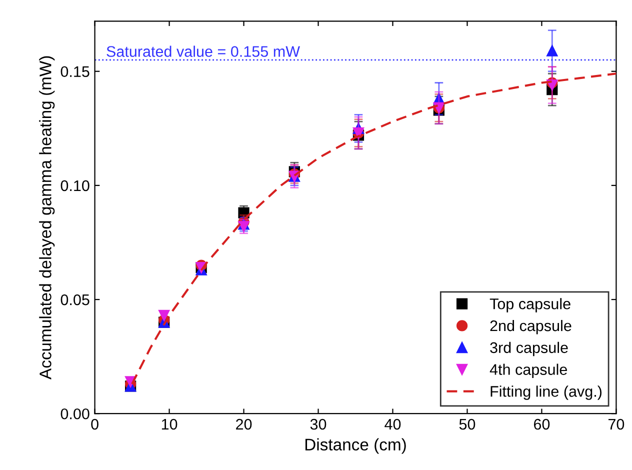 The image size is (632, 470). What do you see at coordinates (75, 300) in the screenshot?
I see `y-tick-label: 0.05` at bounding box center [75, 300].